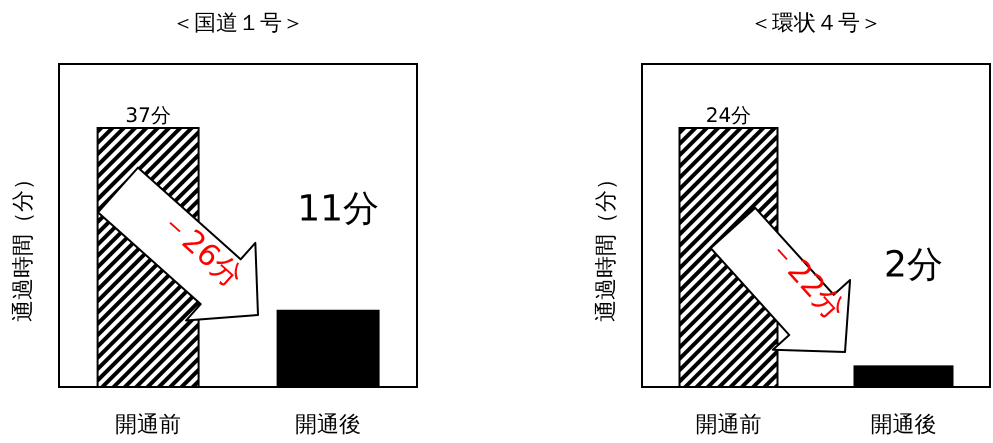 The image size is (993, 443). I want to click on chart-title: ＜環状４号＞, so click(816, 24).